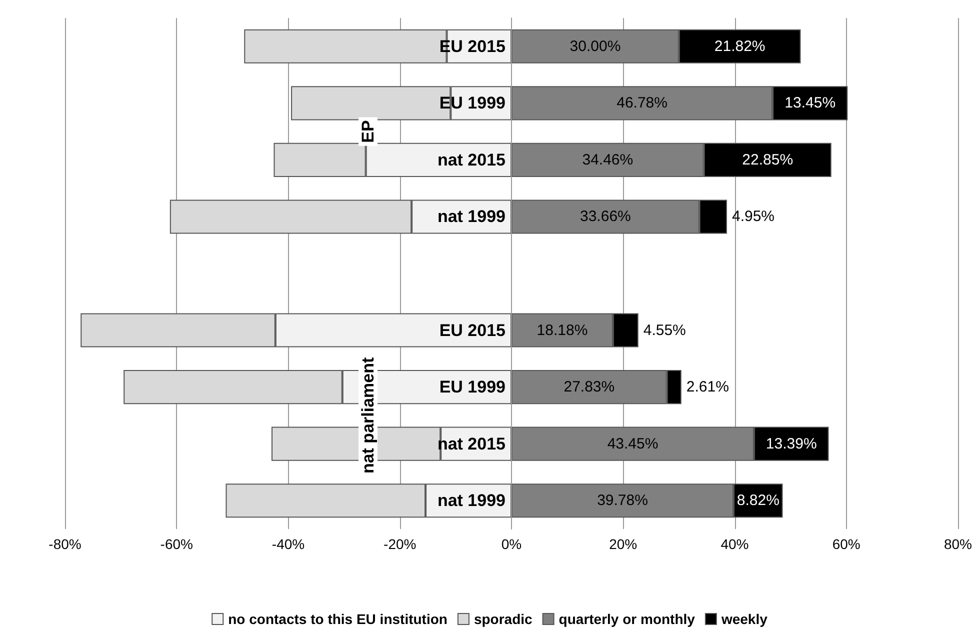 The height and width of the screenshot is (639, 979). What do you see at coordinates (472, 387) in the screenshot?
I see `y-tick-label: EU 1999` at bounding box center [472, 387].